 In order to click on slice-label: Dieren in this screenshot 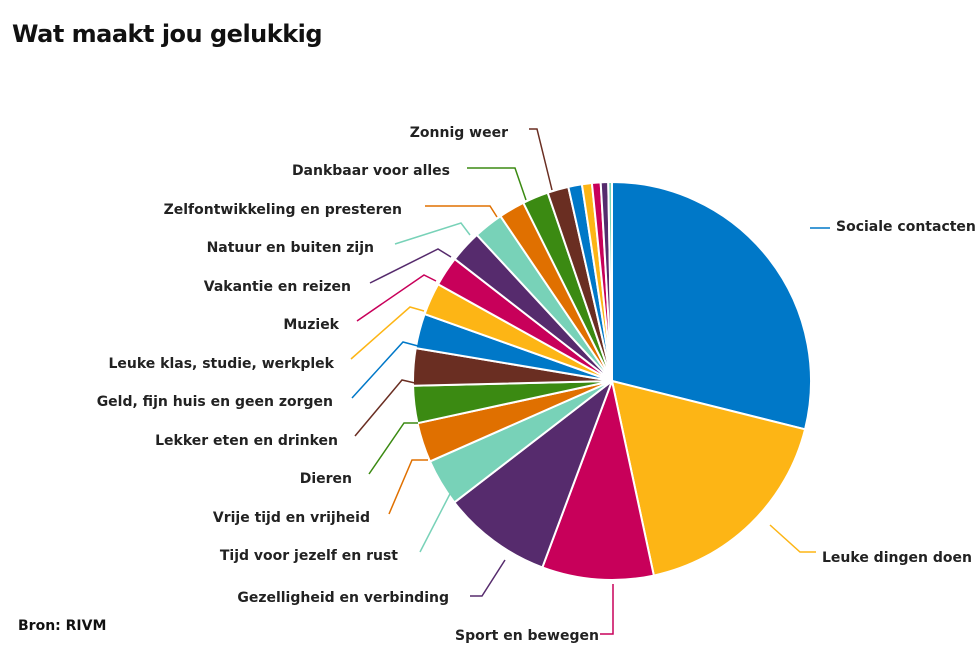, I will do `click(326, 479)`.